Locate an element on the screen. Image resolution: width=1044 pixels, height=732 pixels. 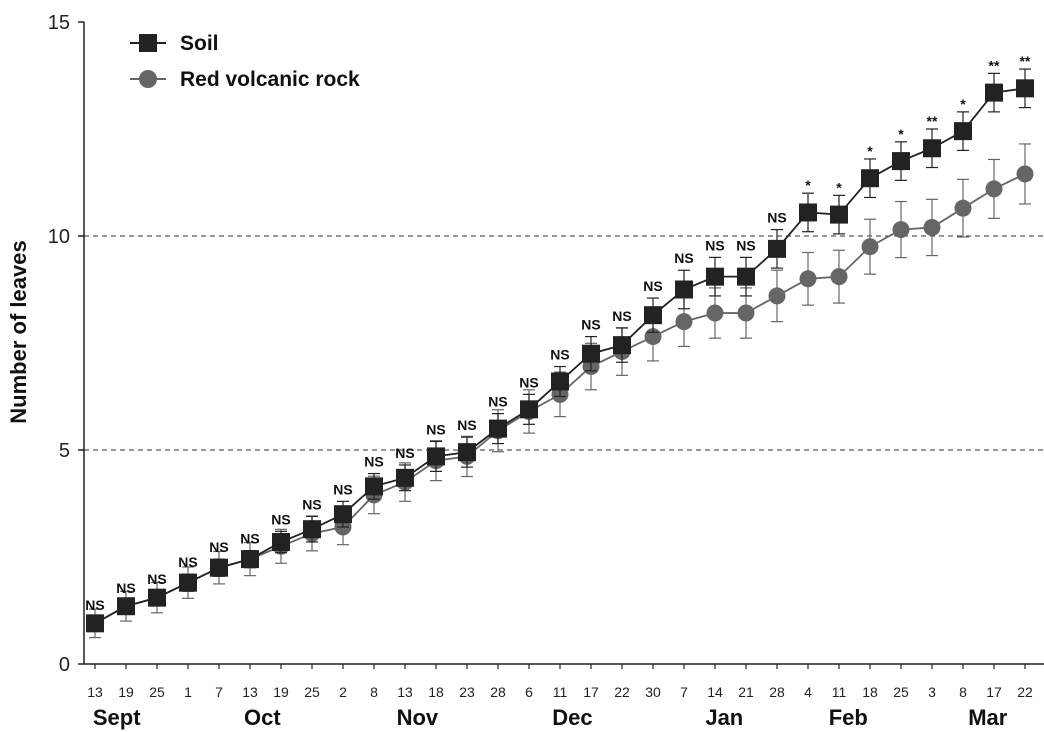
y-tick-label: 0 is located at coordinates (64, 665).